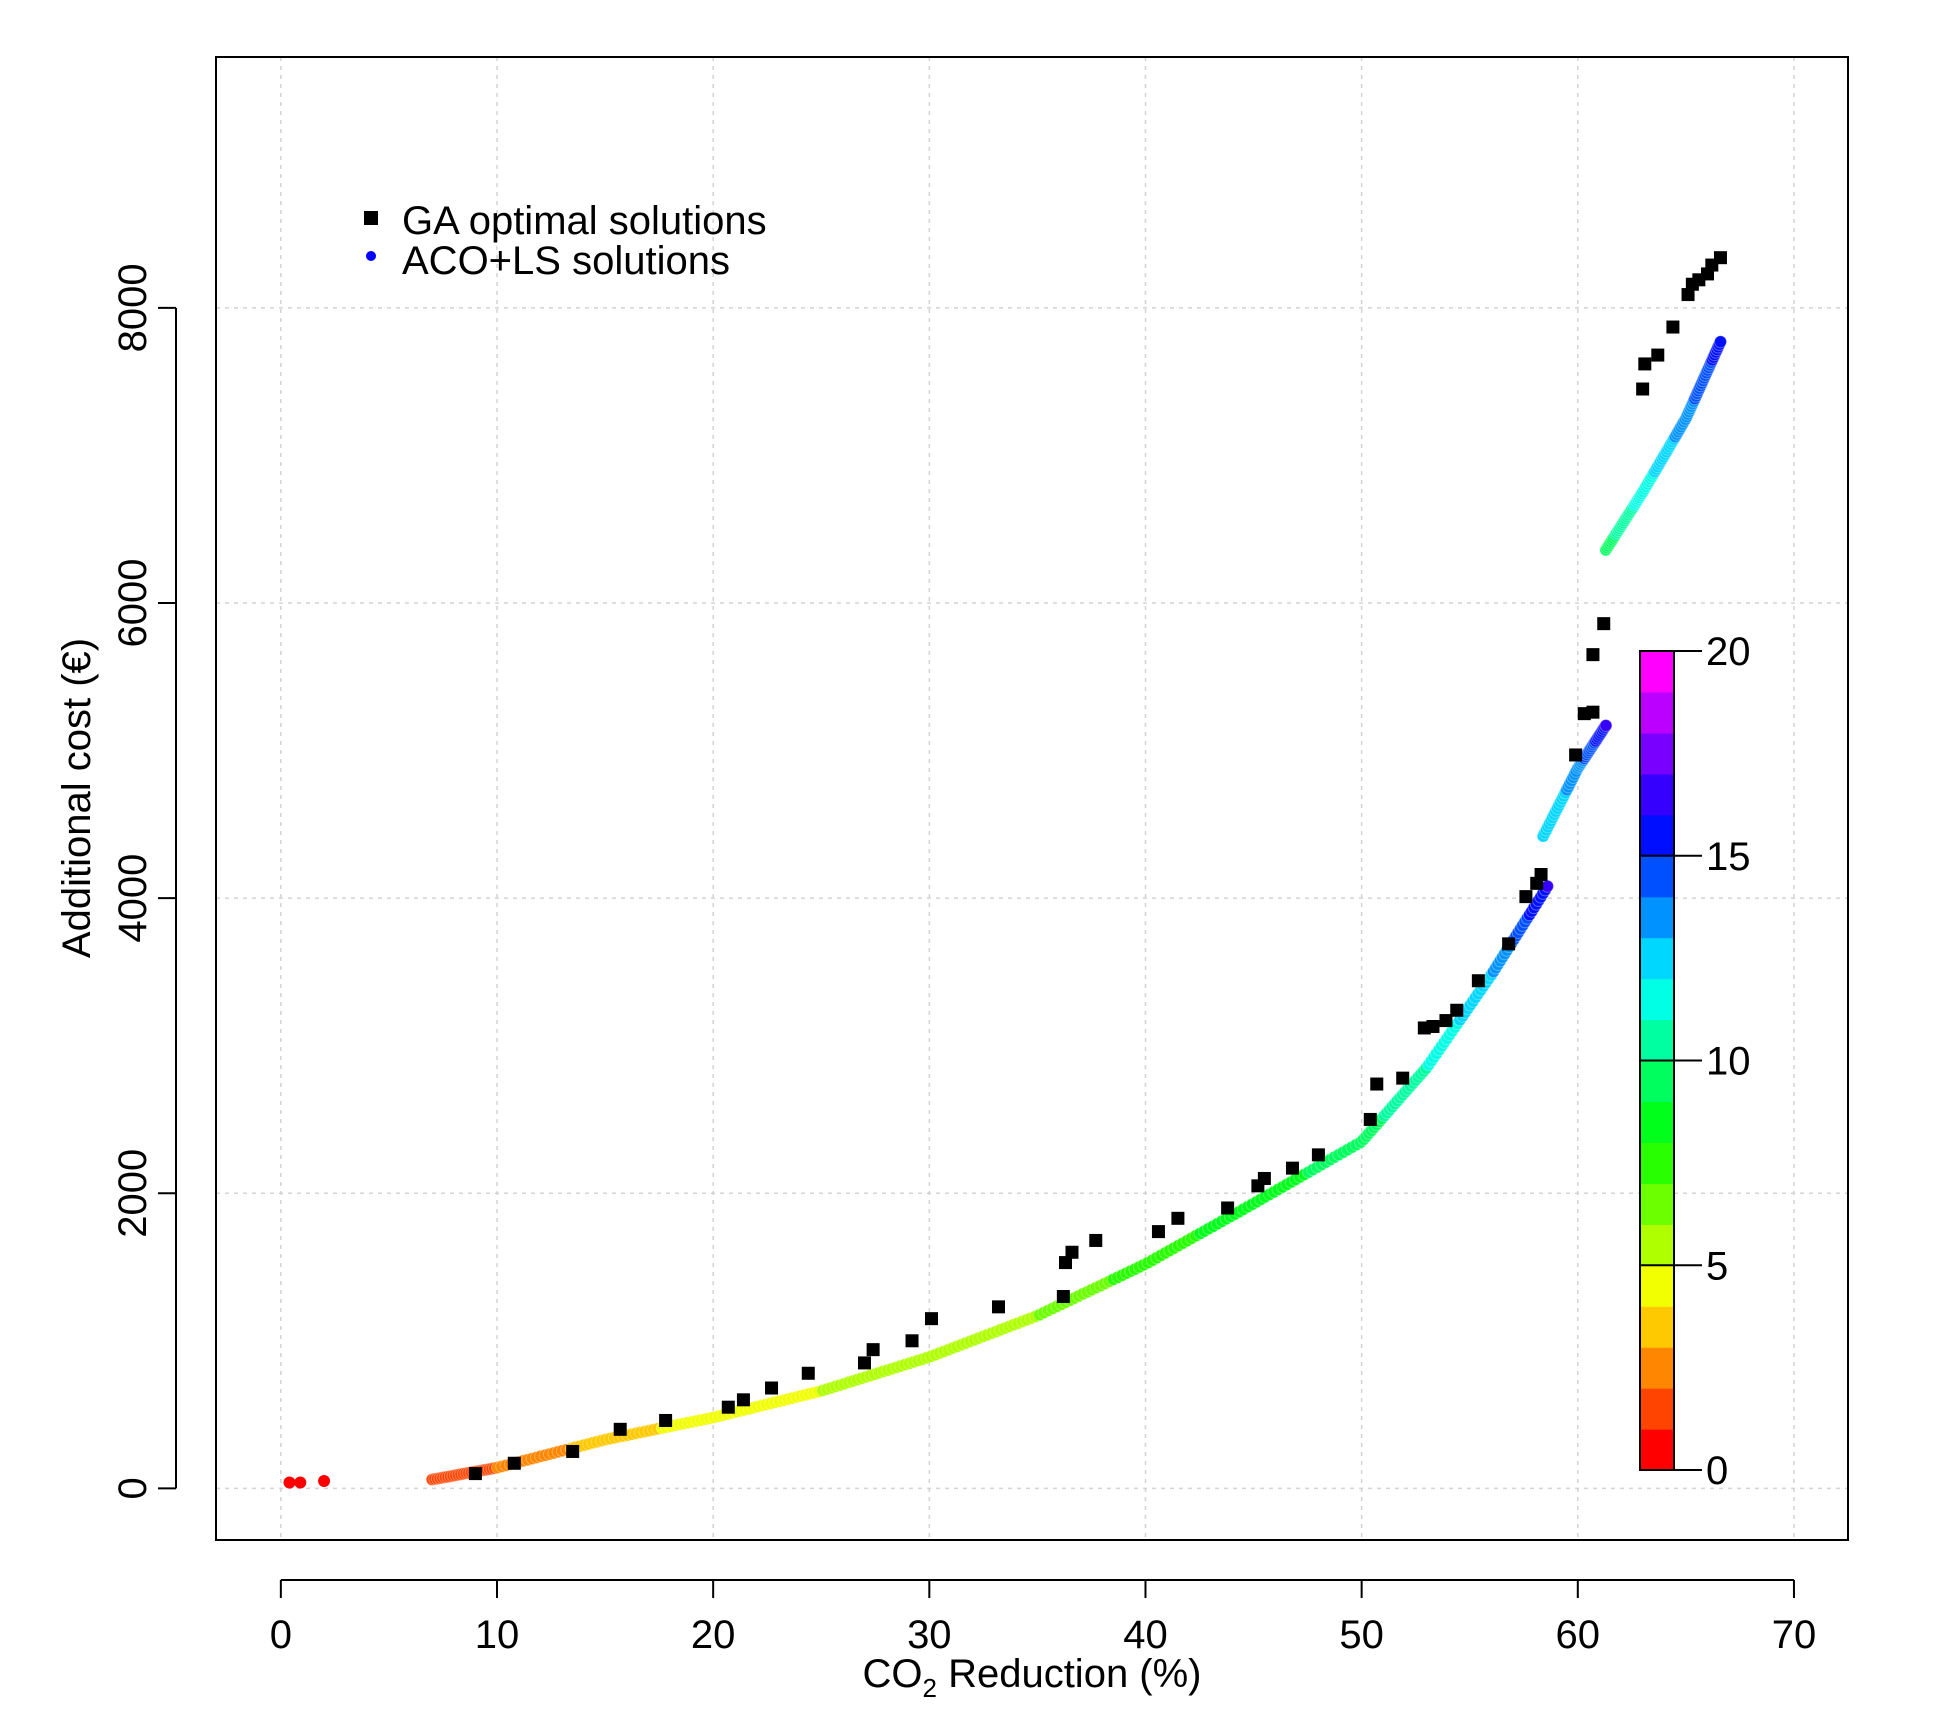 Image resolution: width=1936 pixels, height=1722 pixels. I want to click on x-tick-label: 0, so click(281, 1635).